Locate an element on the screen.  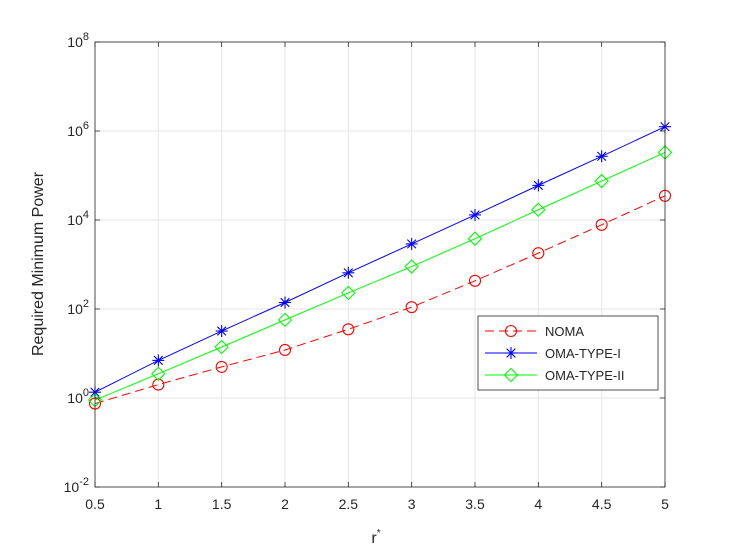
x-tick-label: 1.5 is located at coordinates (222, 504).